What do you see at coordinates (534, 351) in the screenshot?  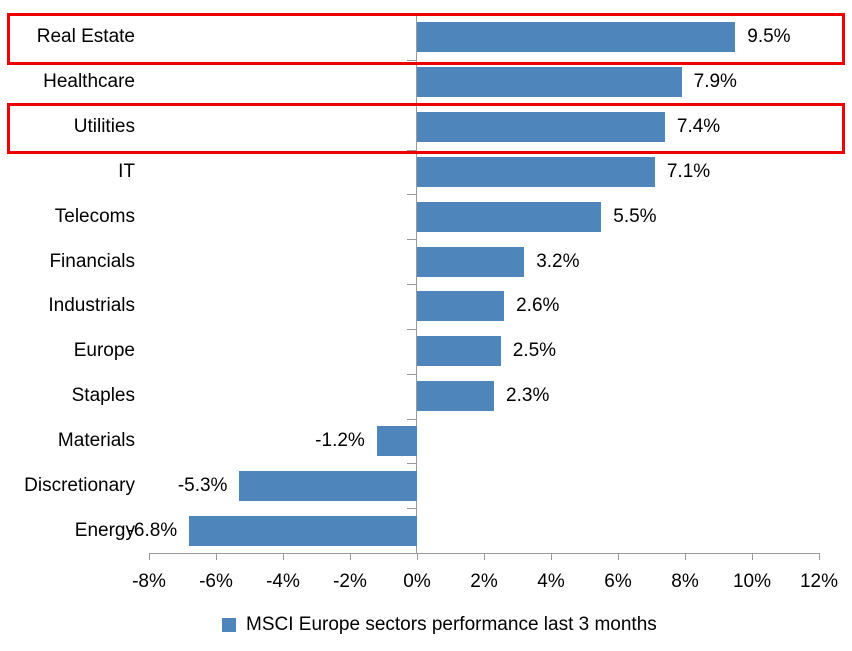 I see `data-label: 2.5%` at bounding box center [534, 351].